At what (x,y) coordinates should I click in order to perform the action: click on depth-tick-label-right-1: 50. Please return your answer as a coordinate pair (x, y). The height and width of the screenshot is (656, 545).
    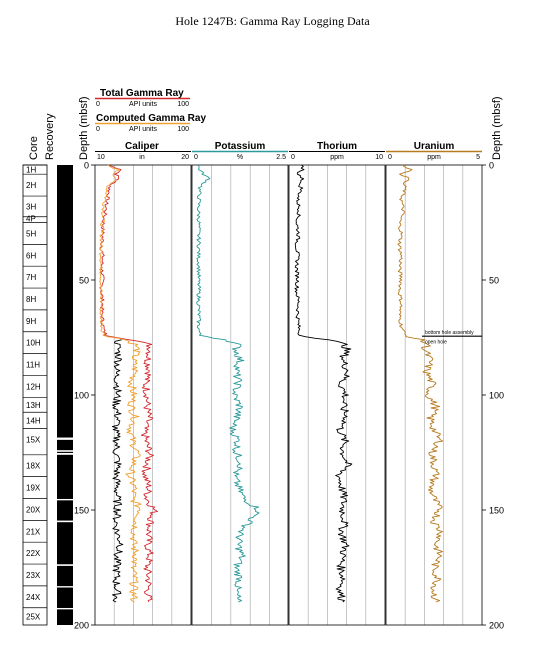
    Looking at the image, I should click on (494, 281).